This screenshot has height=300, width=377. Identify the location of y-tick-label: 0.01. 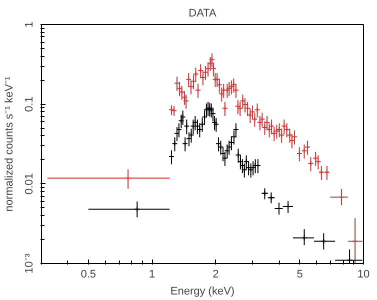
(30, 184).